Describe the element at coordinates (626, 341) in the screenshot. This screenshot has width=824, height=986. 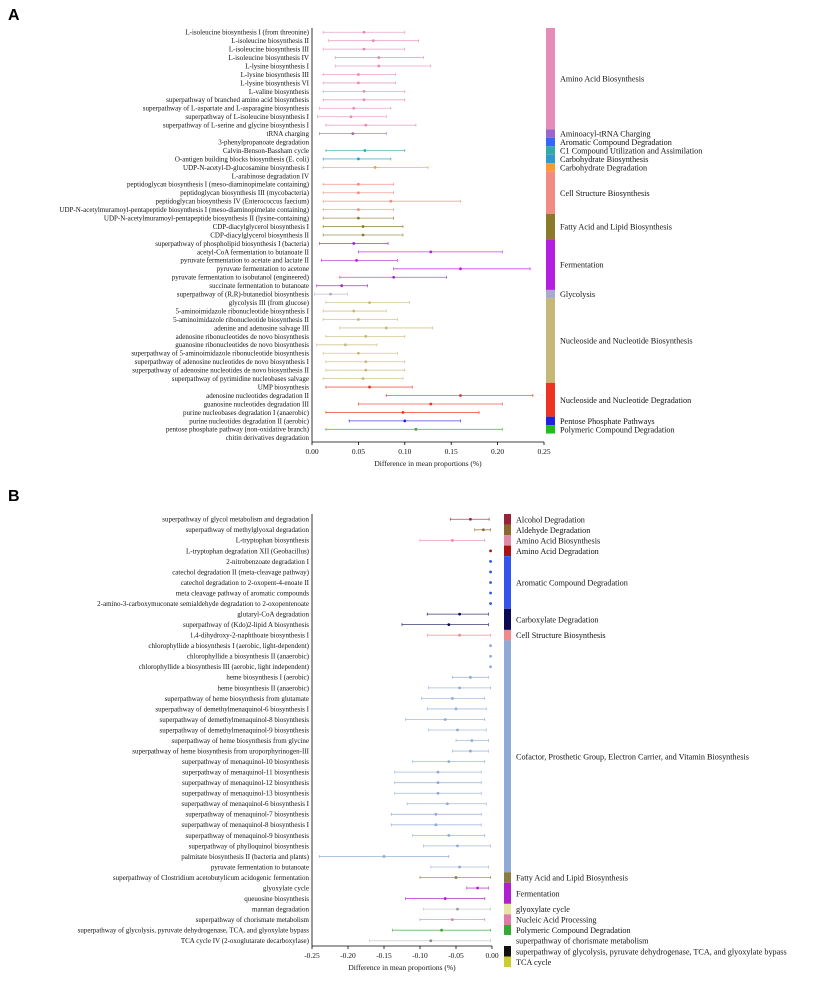
I see `category-label: Nucleoside and Nucleotide Biosynthesis` at that location.